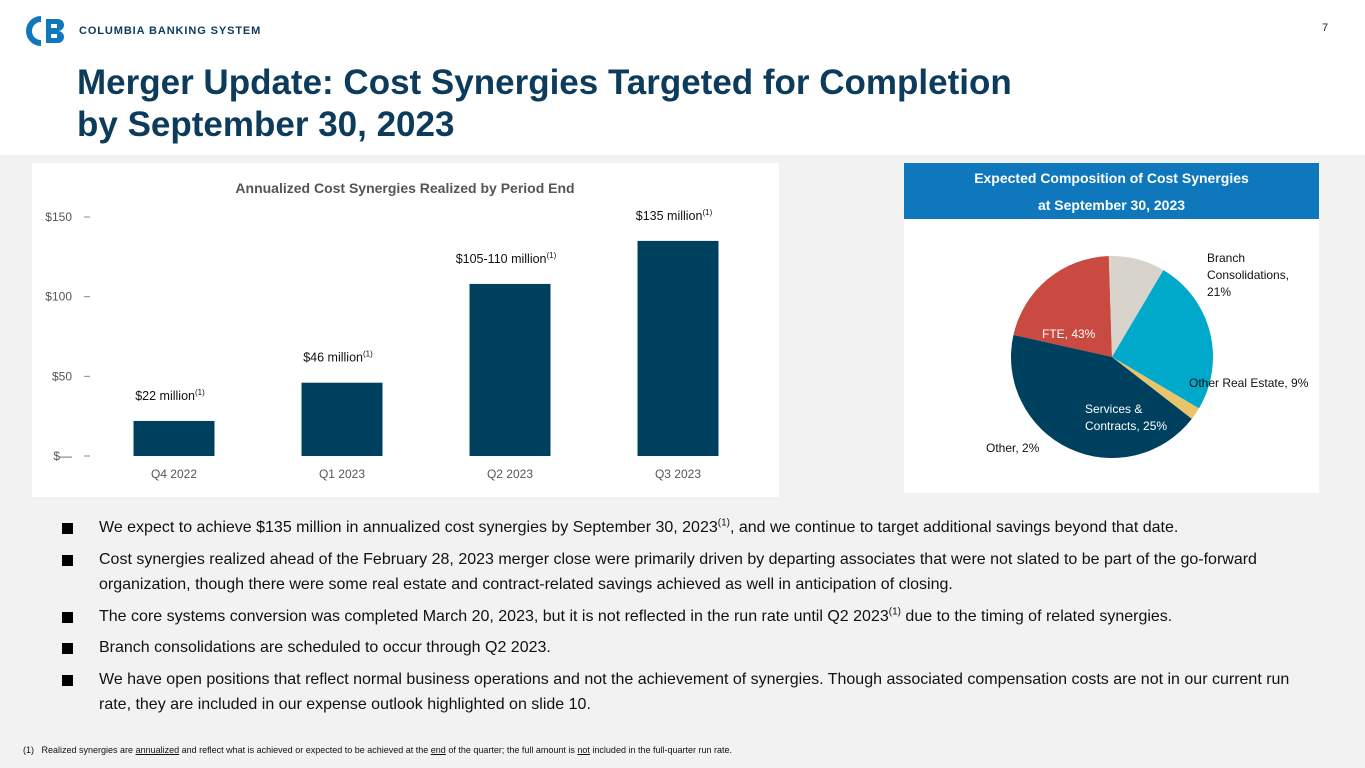 The image size is (1365, 768). I want to click on pie-label-line: Branch, so click(1226, 258).